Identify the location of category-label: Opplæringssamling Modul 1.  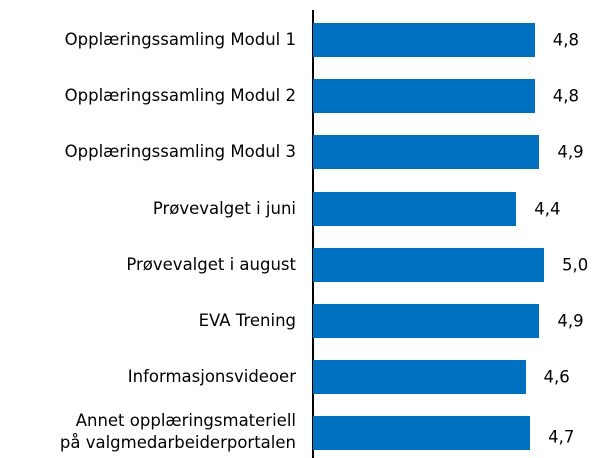
(180, 39).